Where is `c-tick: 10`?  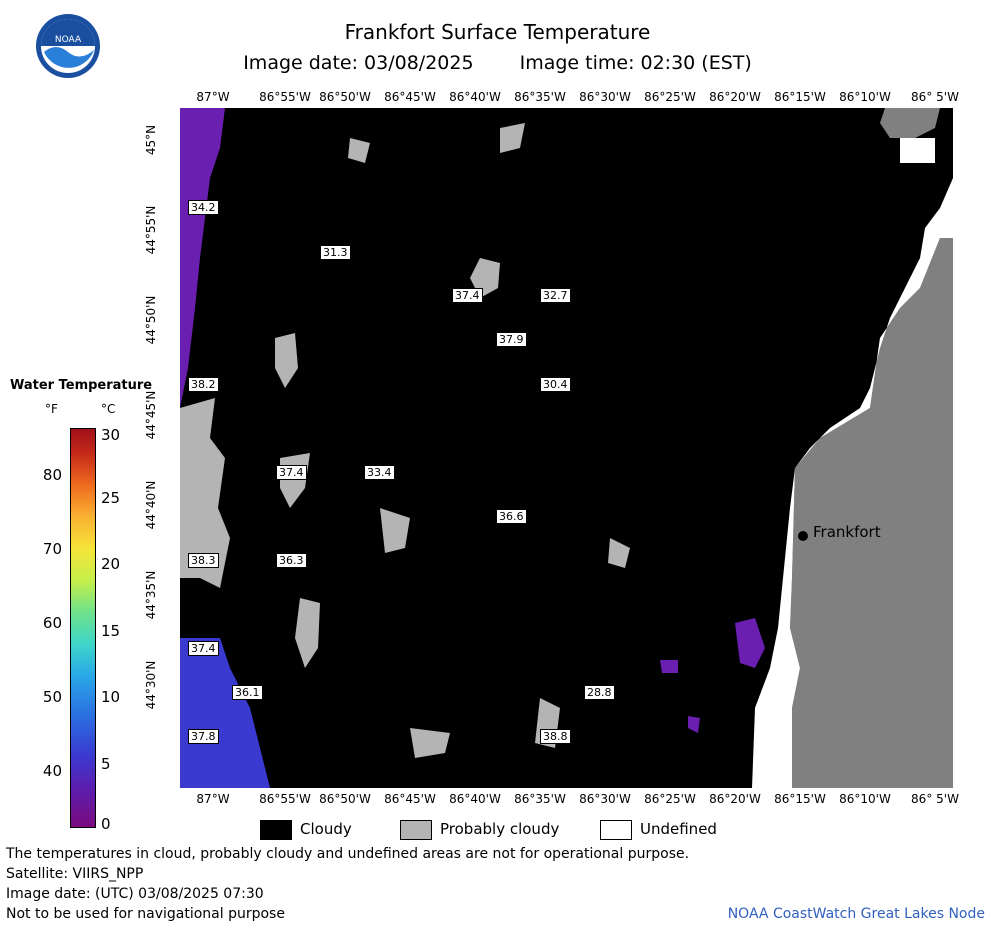
c-tick: 10 is located at coordinates (111, 697).